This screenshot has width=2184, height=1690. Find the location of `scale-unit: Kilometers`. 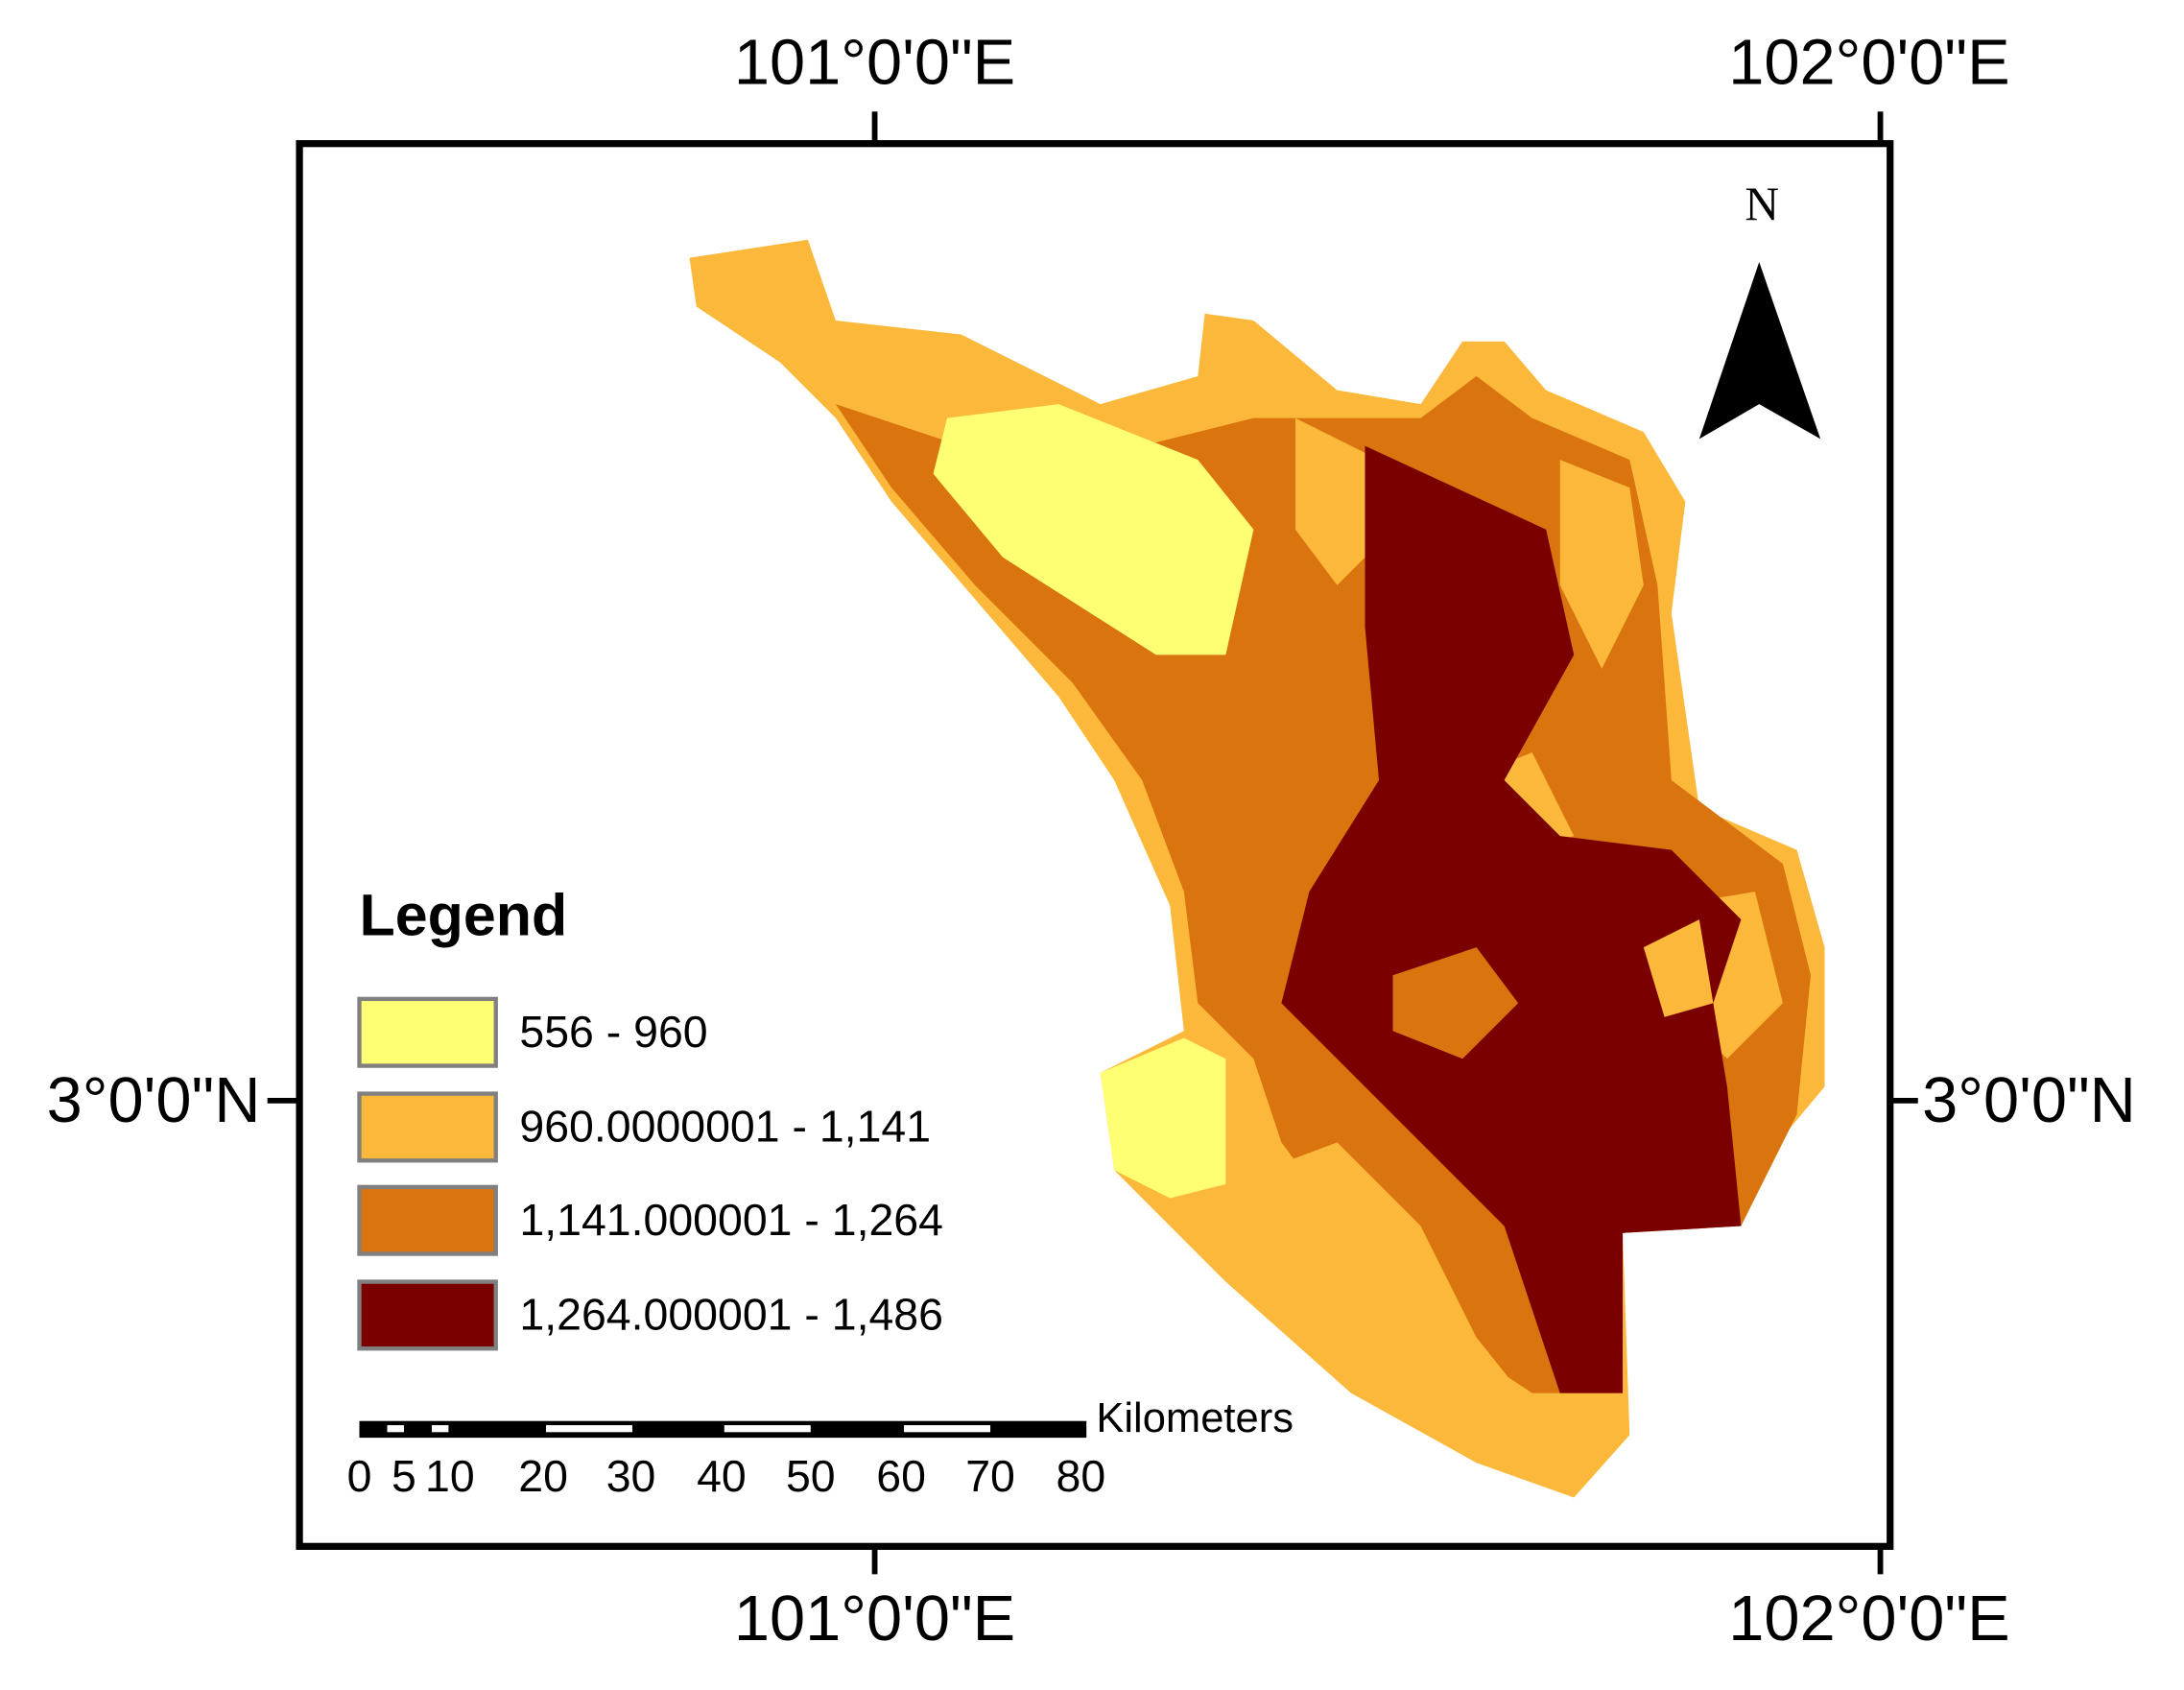

scale-unit: Kilometers is located at coordinates (1195, 1418).